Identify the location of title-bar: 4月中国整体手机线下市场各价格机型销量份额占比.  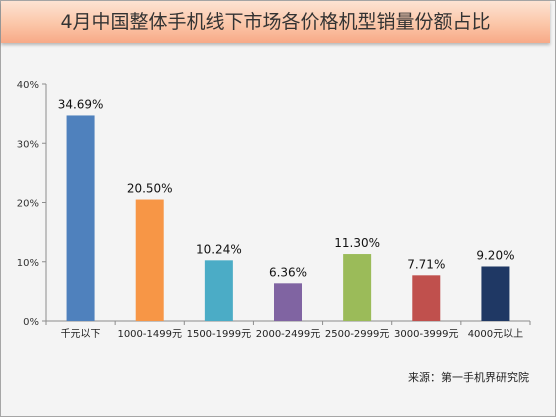
(275, 22).